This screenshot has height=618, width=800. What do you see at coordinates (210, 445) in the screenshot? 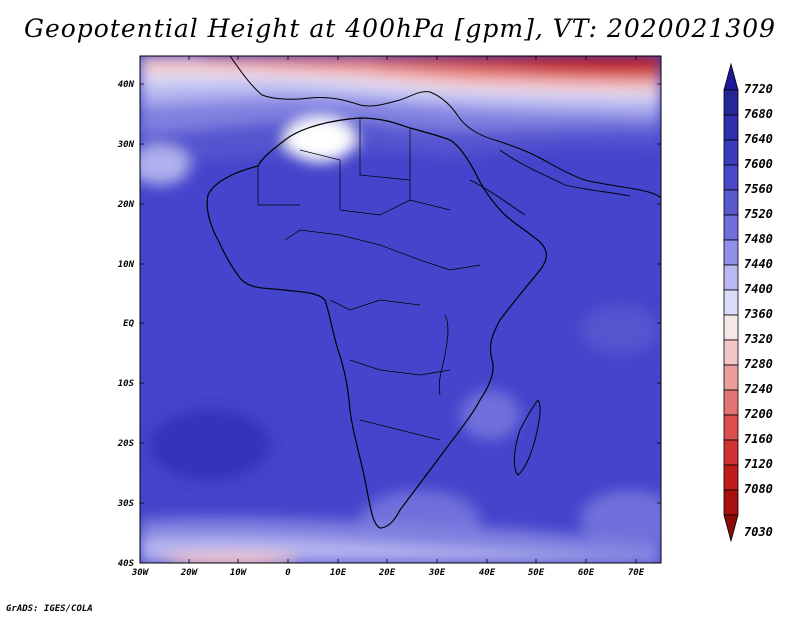
I see `high-south-atlantic` at bounding box center [210, 445].